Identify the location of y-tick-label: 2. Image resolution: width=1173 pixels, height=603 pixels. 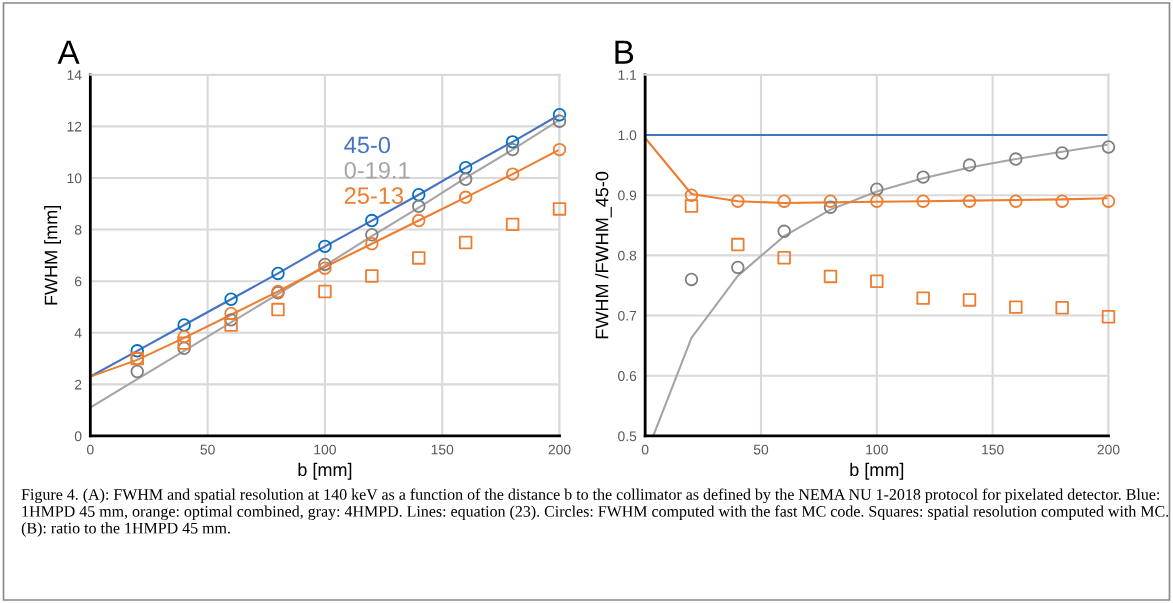
(78, 384).